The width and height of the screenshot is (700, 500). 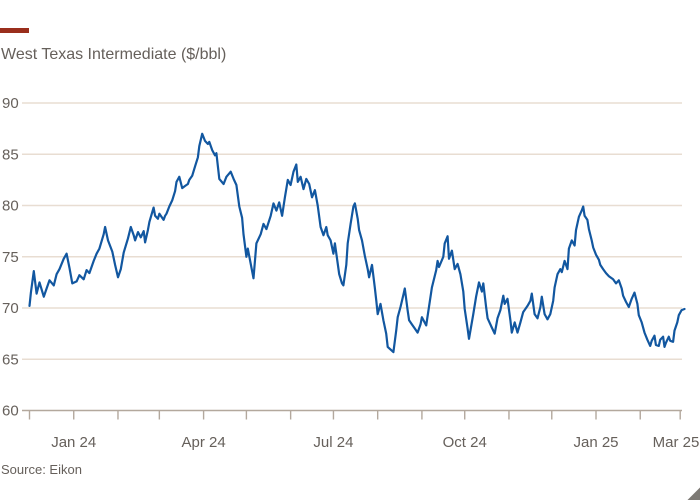 What do you see at coordinates (10, 308) in the screenshot?
I see `y-tick-label: 70` at bounding box center [10, 308].